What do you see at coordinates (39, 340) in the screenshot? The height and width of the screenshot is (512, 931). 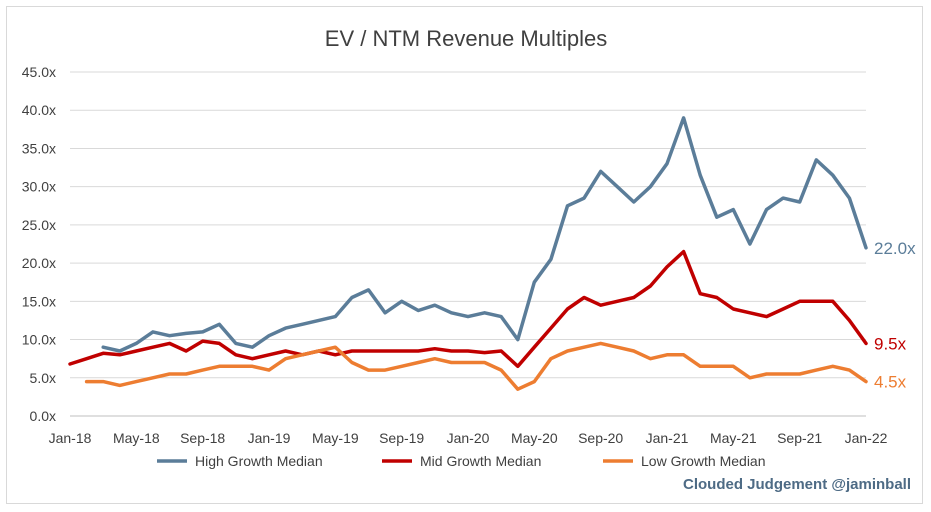 I see `y-tick-label: 10.0x` at bounding box center [39, 340].